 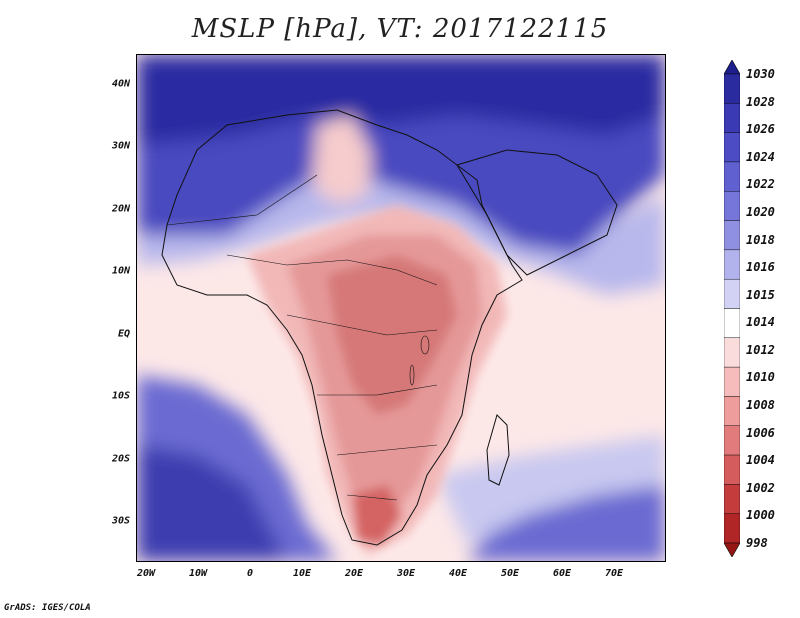 I want to click on colorbar-top-arrow, so click(x=732, y=67).